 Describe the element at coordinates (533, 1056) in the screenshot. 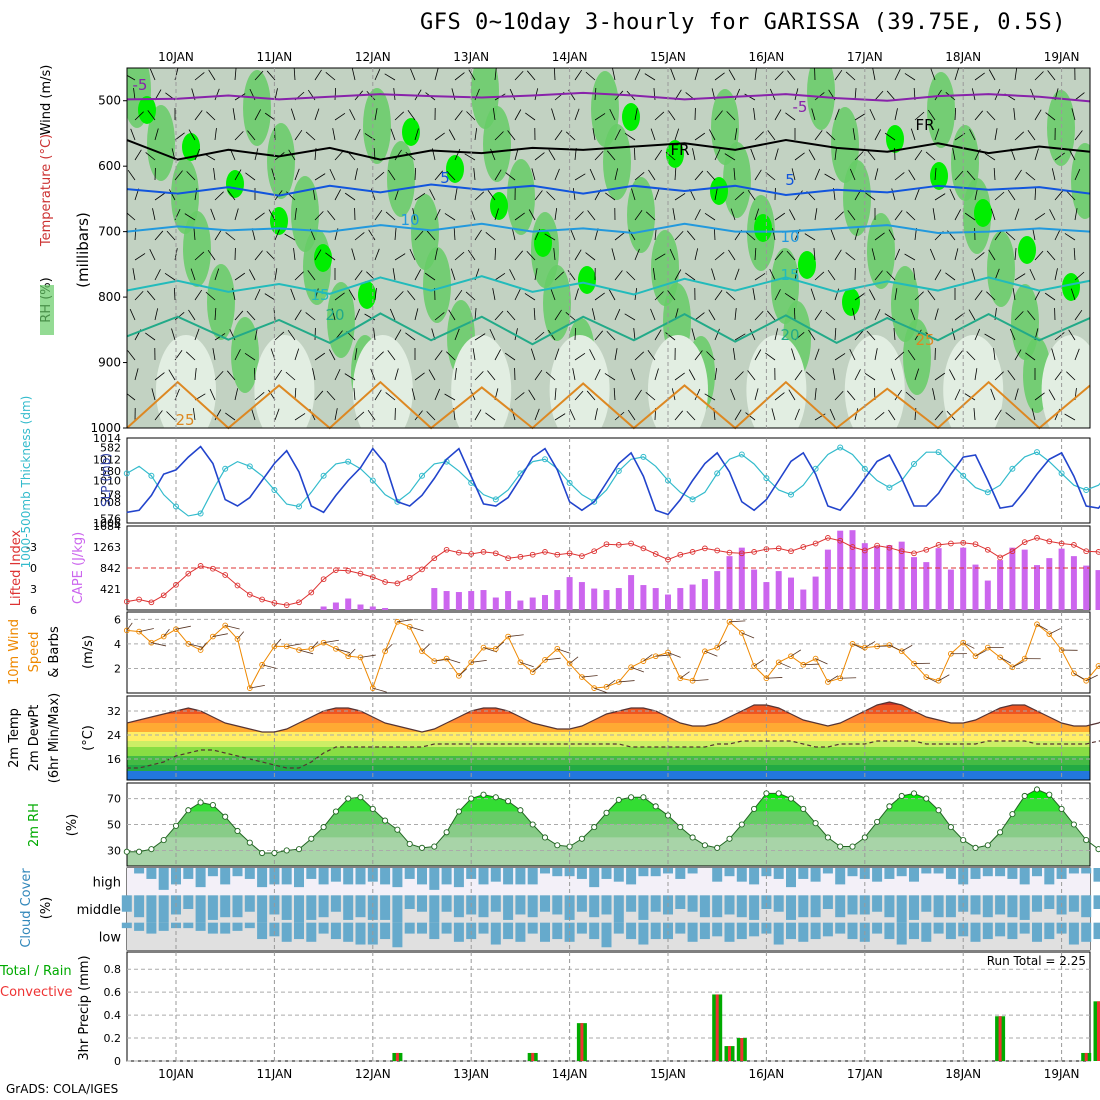

I see `precip-convective-bar` at that location.